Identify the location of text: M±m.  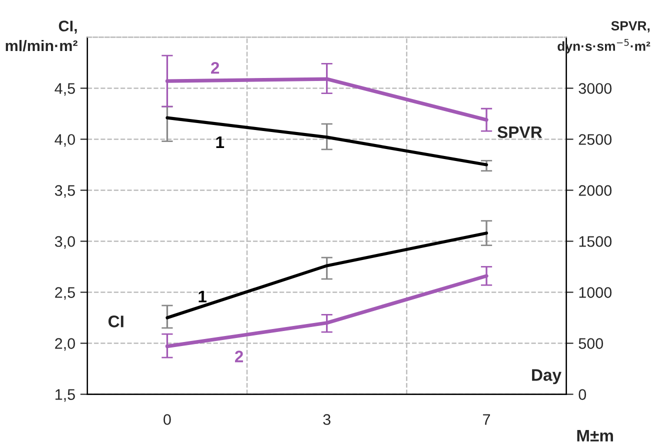
(595, 436).